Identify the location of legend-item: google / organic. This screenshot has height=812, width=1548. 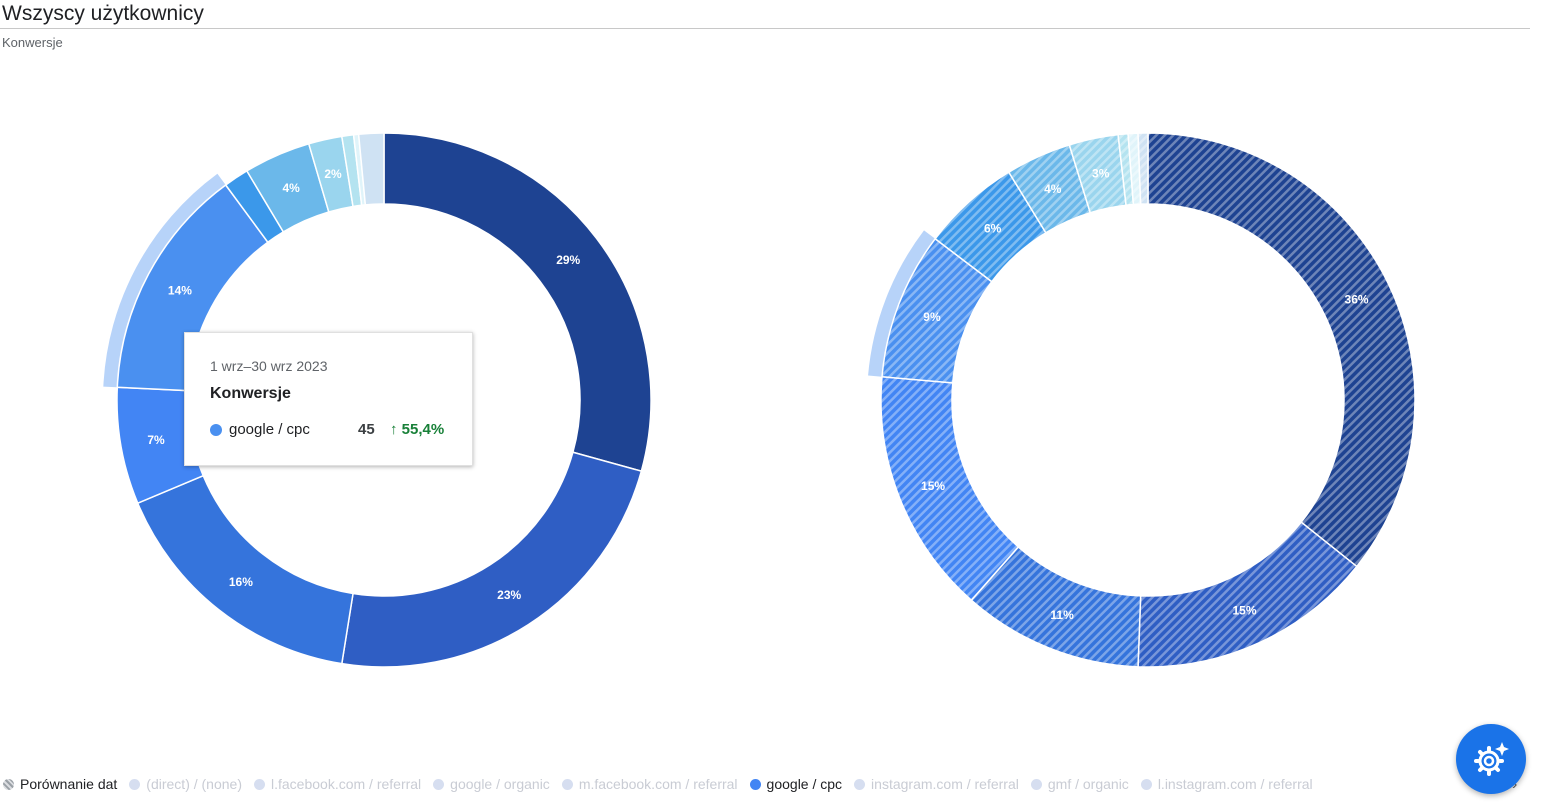
(491, 784).